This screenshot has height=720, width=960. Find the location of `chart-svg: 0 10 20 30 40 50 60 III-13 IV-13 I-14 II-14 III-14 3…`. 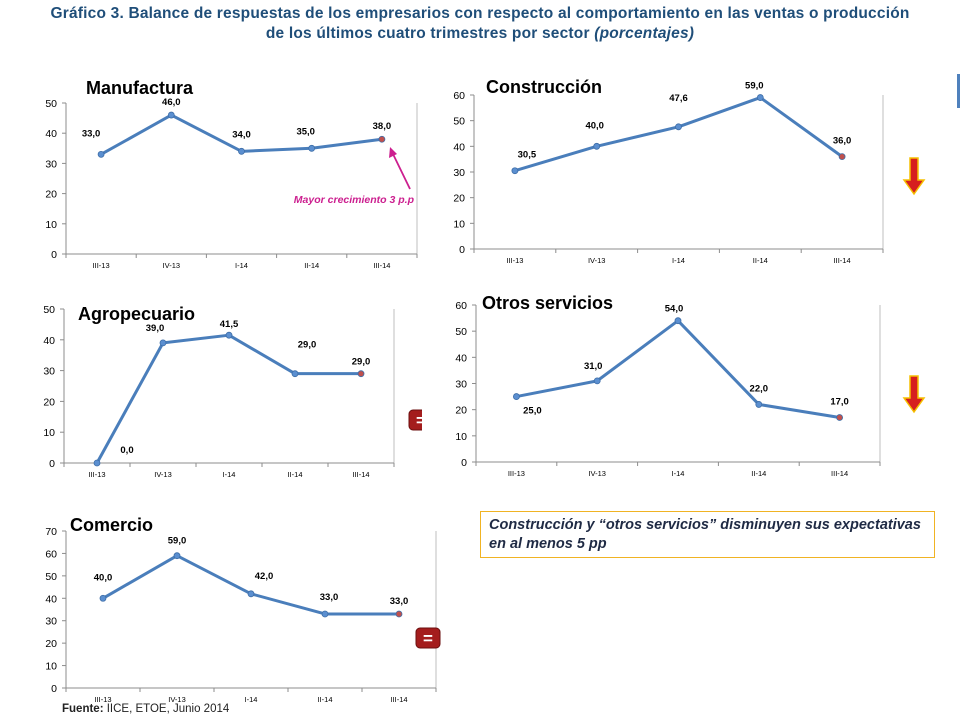

chart-svg: 0 10 20 30 40 50 60 III-13 IV-13 I-14 II-14 III-14 3… is located at coordinates (689, 171).